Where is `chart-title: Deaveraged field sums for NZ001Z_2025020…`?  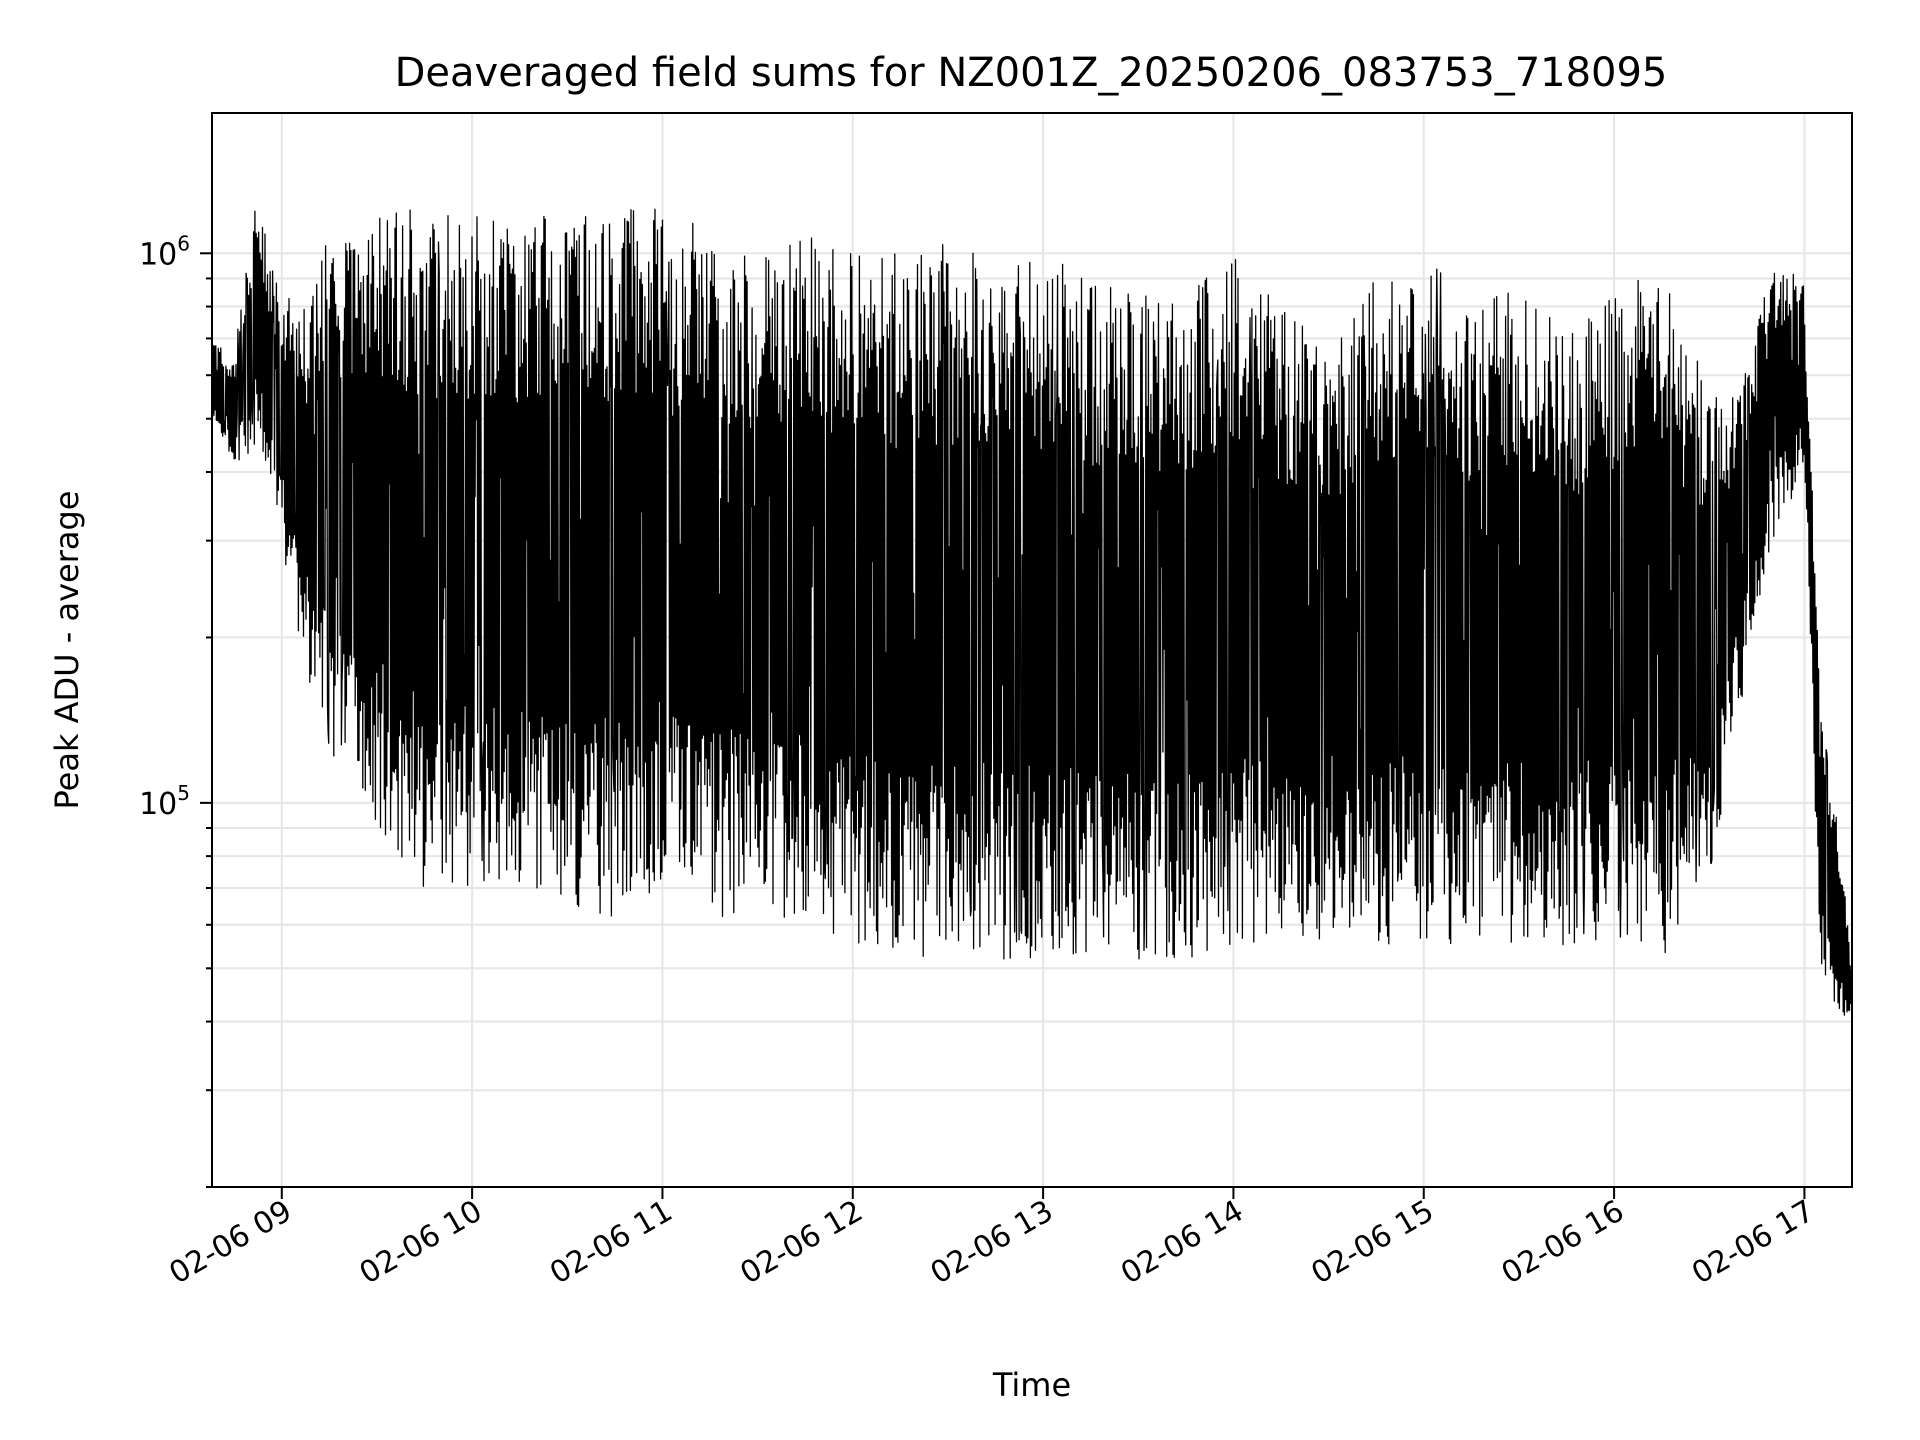 chart-title: Deaveraged field sums for NZ001Z_2025020… is located at coordinates (1031, 73).